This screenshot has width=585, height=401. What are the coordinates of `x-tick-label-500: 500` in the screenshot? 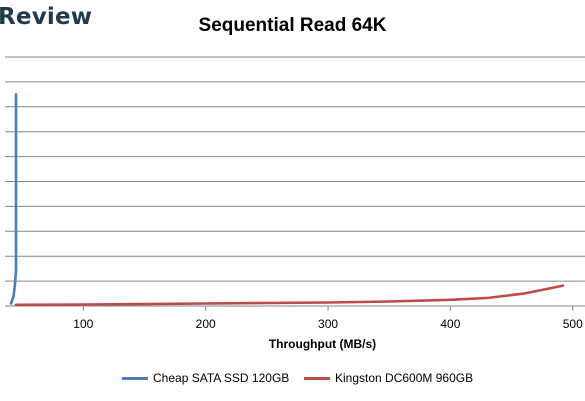 It's located at (573, 324).